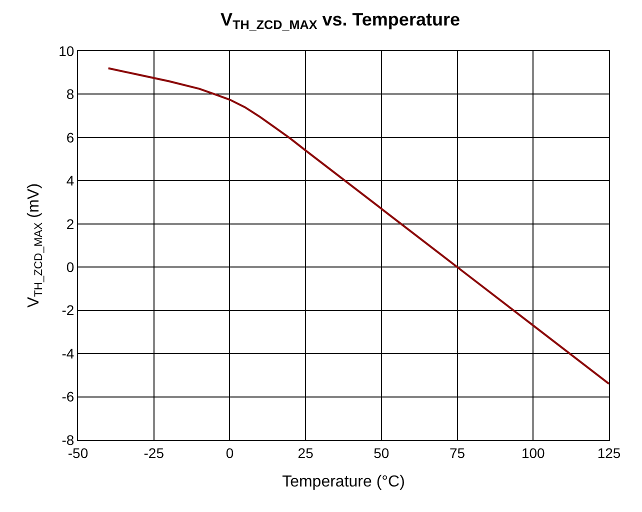 The image size is (642, 512). What do you see at coordinates (533, 452) in the screenshot?
I see `x-tick-label: 100` at bounding box center [533, 452].